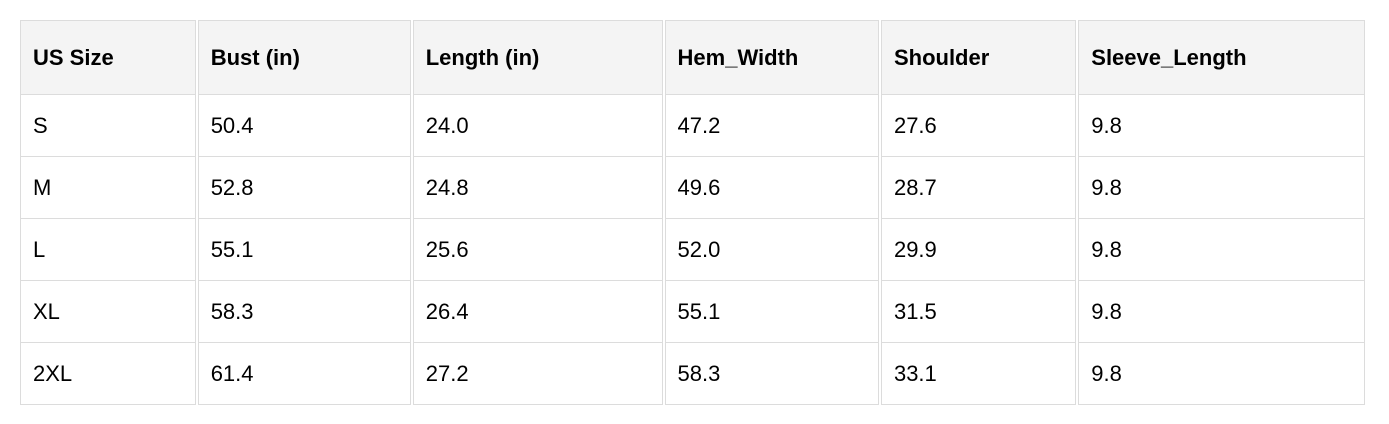  Describe the element at coordinates (771, 250) in the screenshot. I see `cell-hem-width: 52.0` at that location.